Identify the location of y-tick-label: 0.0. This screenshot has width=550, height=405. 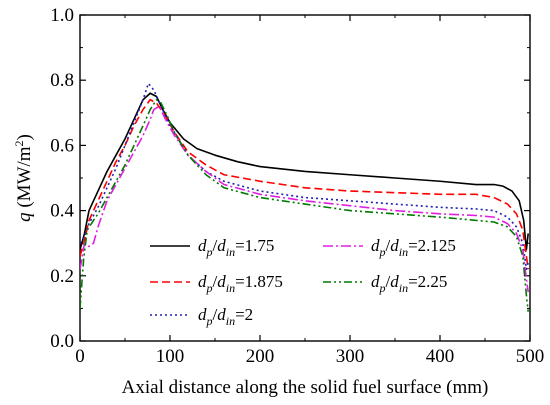
(62, 341).